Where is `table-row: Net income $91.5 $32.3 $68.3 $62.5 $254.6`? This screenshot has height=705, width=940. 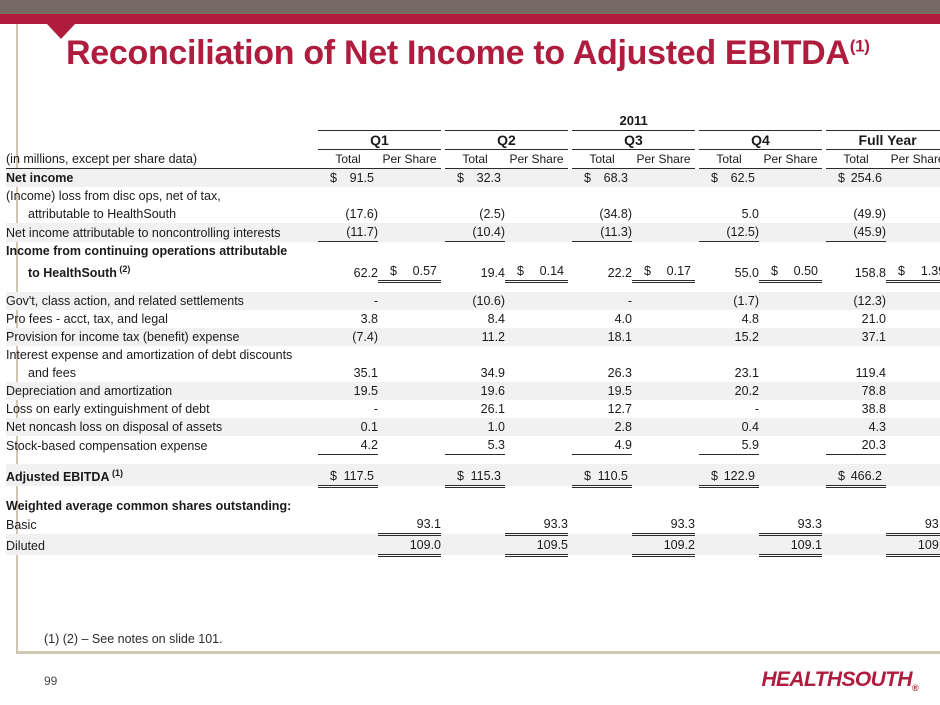
table-row: Net income $91.5 $32.3 $68.3 $62.5 $254.6 is located at coordinates (473, 178).